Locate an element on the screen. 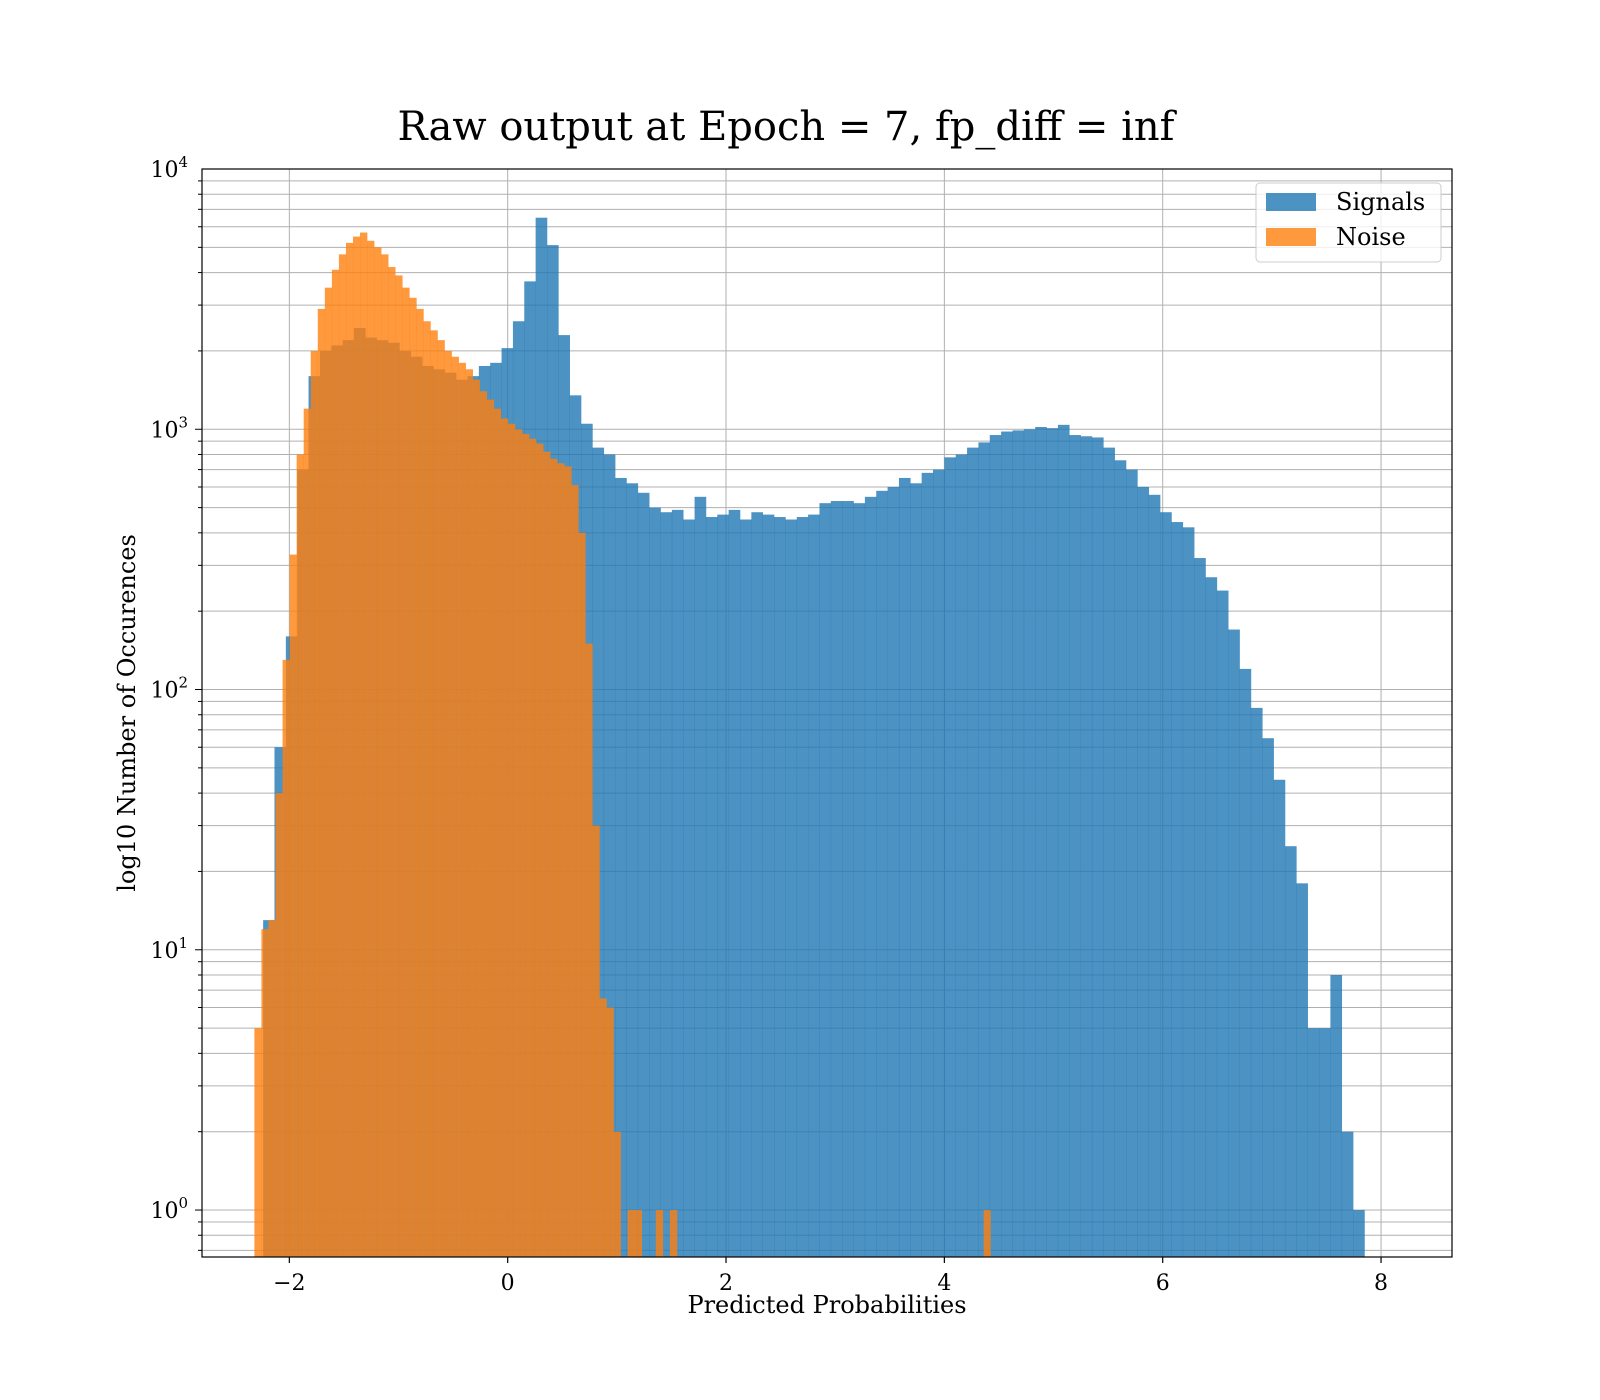  y-tick-label: 10⁴ is located at coordinates (169, 168).